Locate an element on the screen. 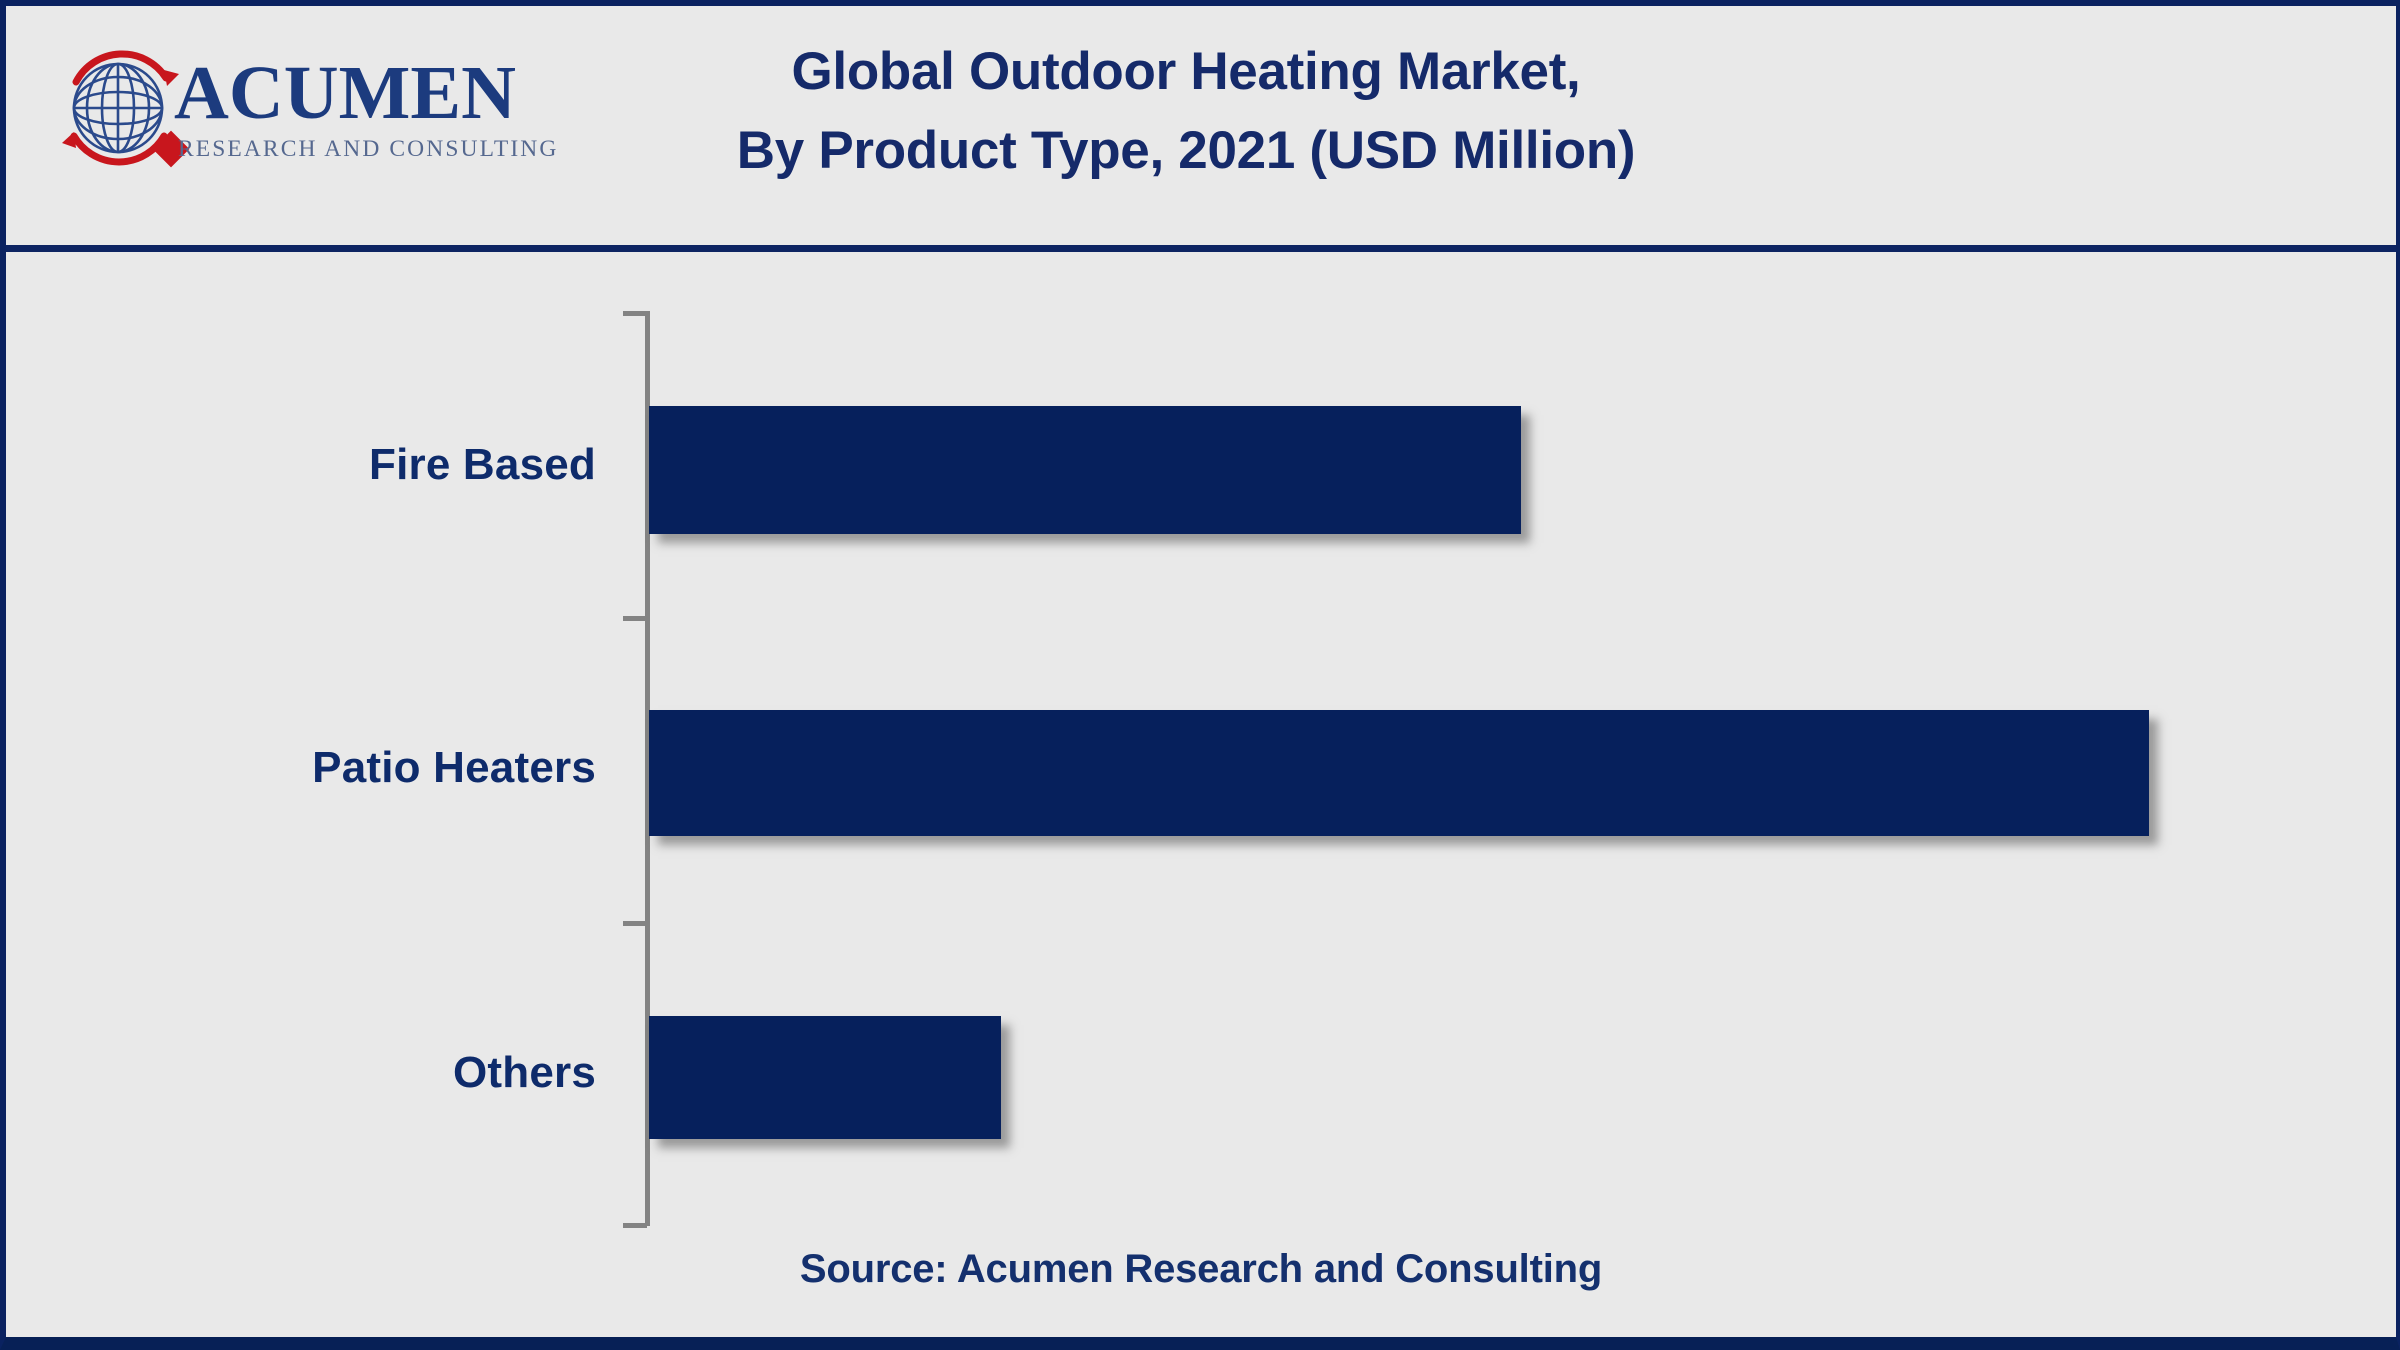 Image resolution: width=2400 pixels, height=1350 pixels. page-title-line-1: Global Outdoor Heating Market, is located at coordinates (1186, 71).